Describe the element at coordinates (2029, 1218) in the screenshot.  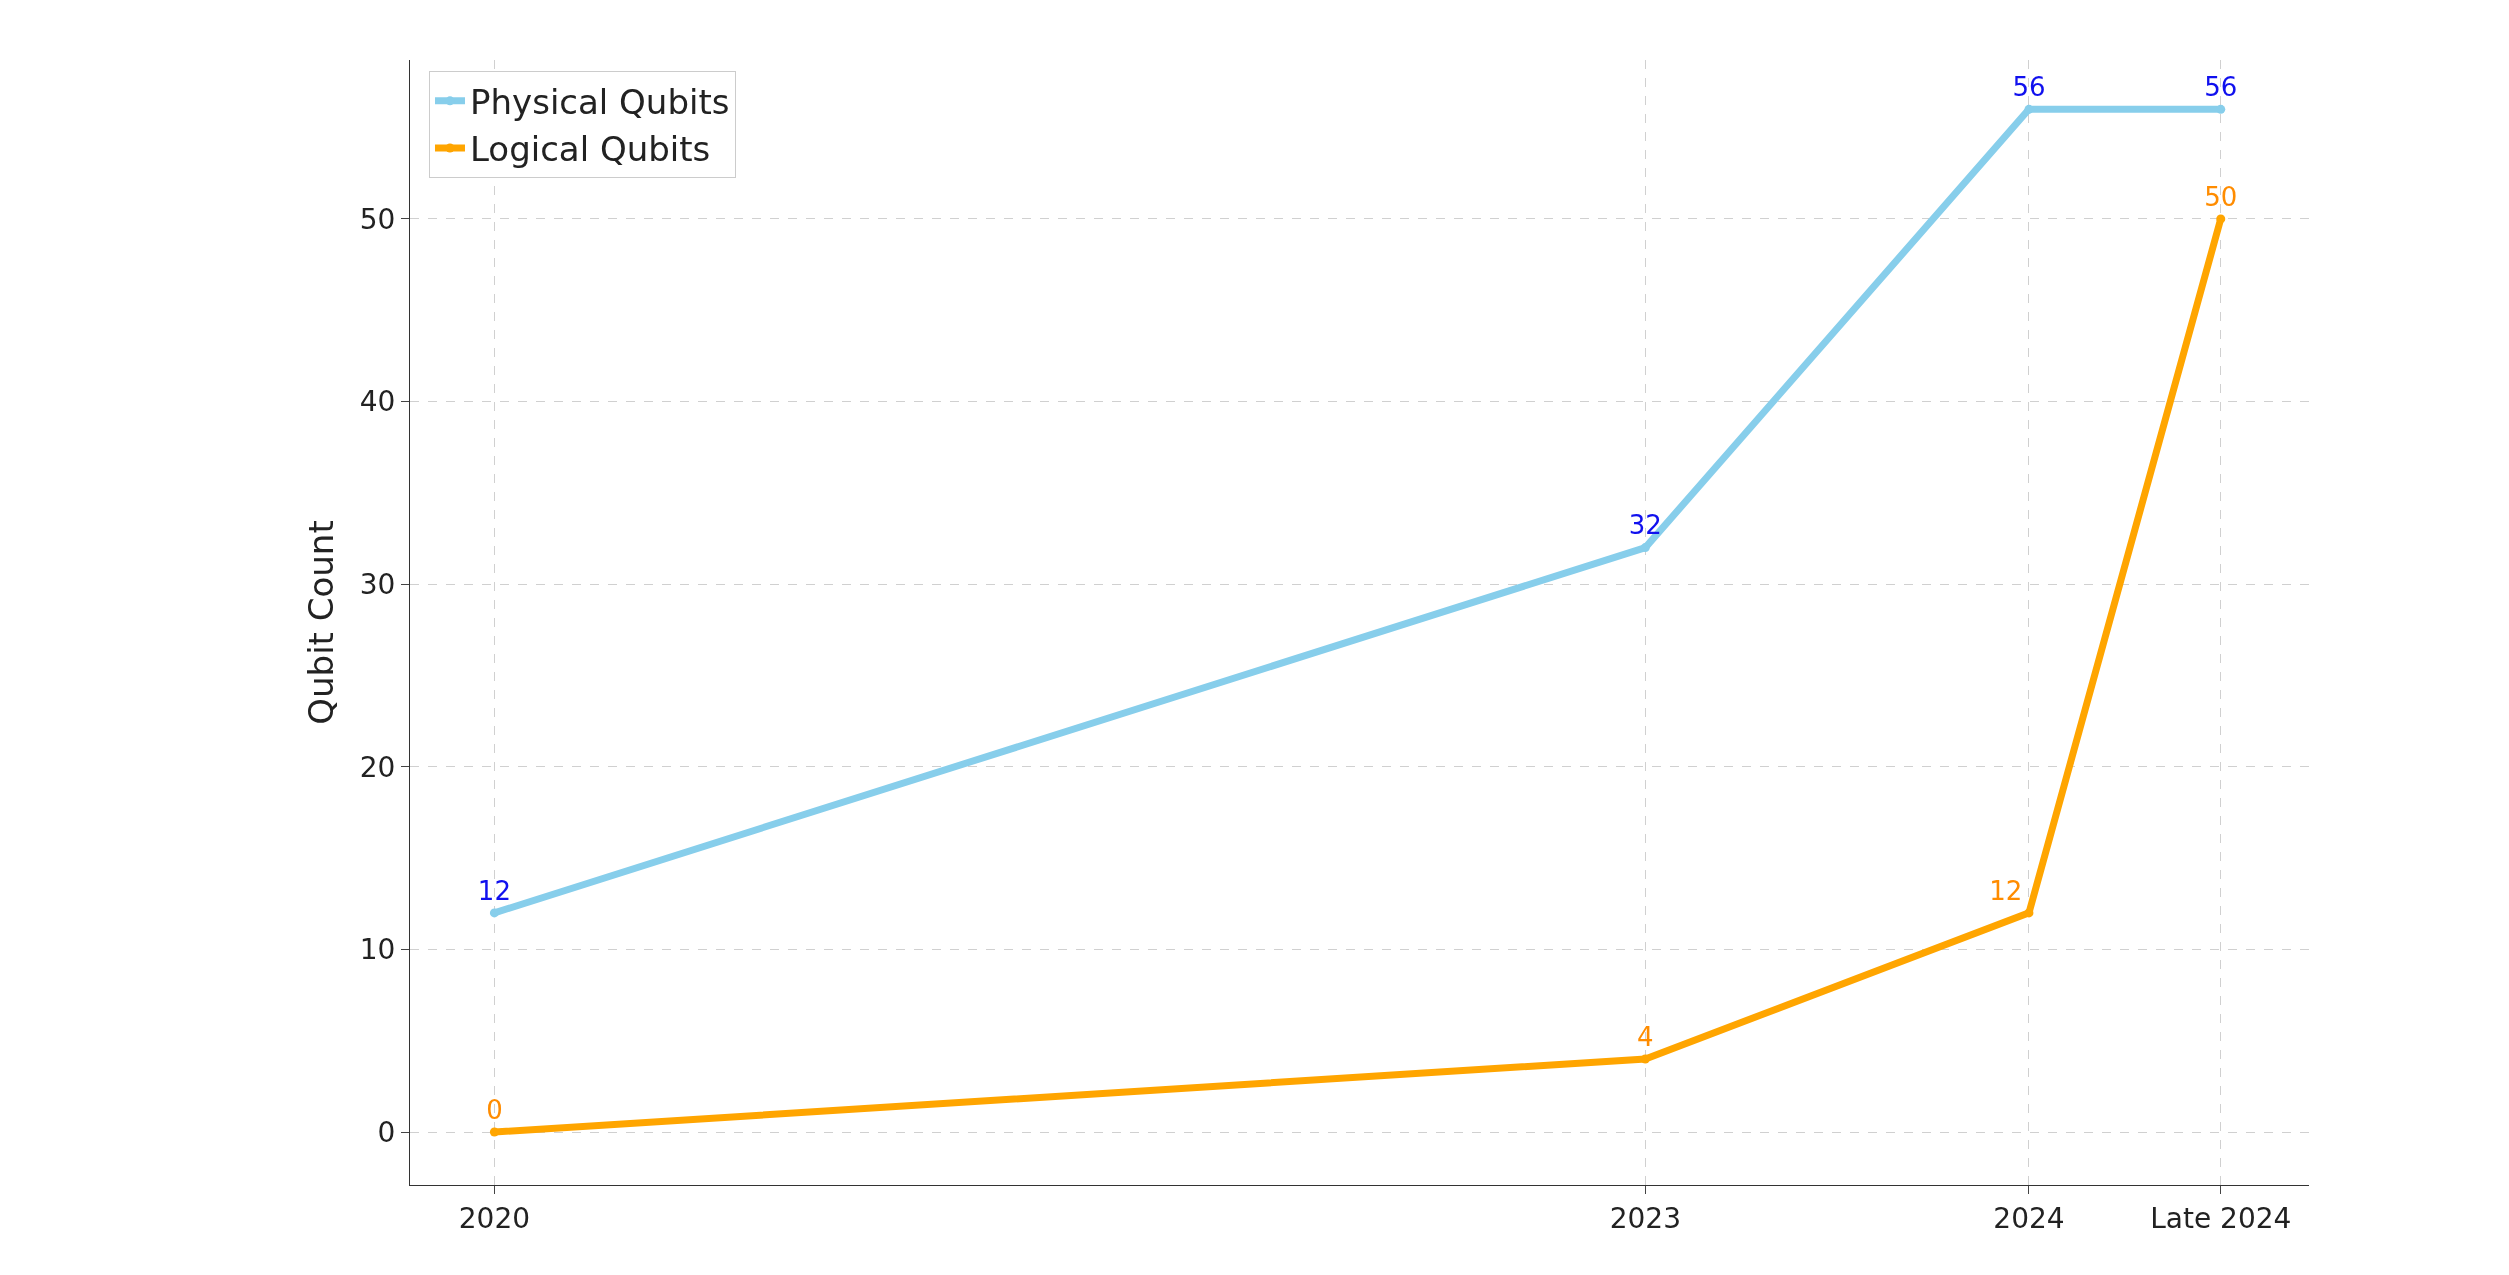
I see `x-tick-label: 2024` at that location.